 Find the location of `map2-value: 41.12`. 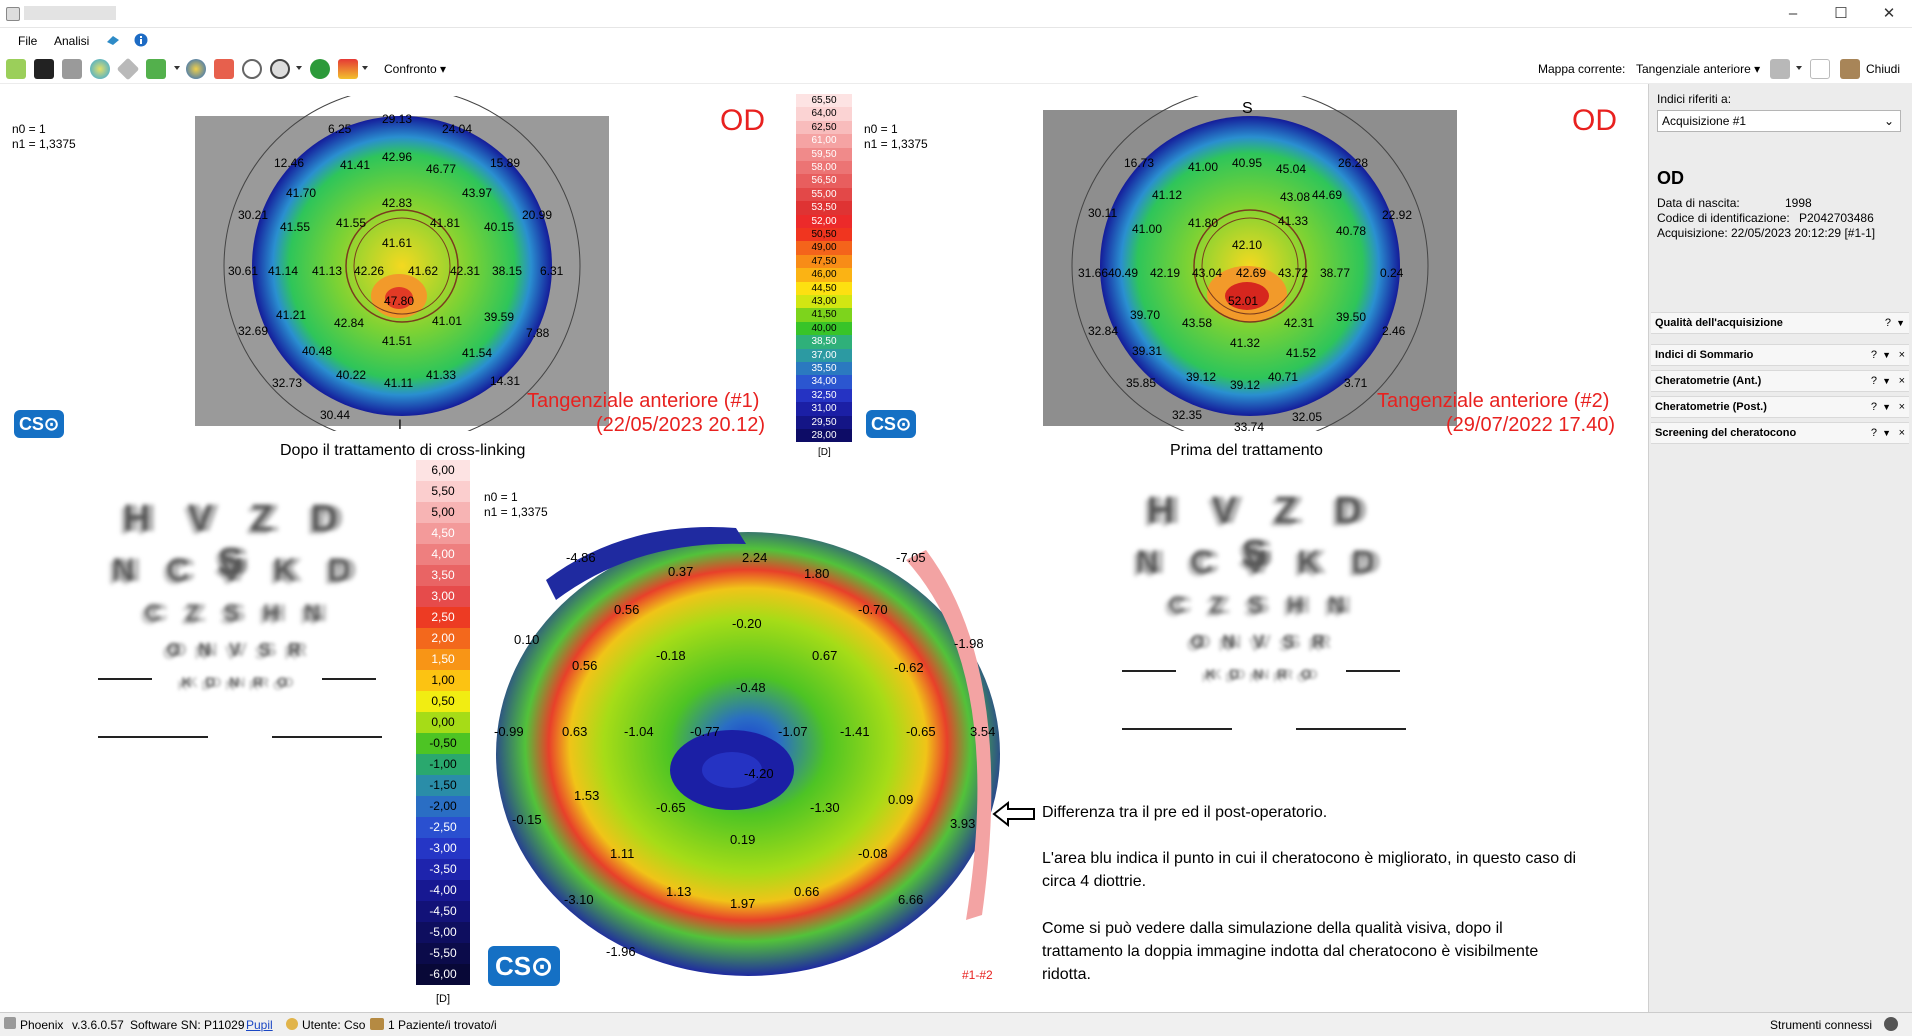

map2-value: 41.12 is located at coordinates (1167, 195).